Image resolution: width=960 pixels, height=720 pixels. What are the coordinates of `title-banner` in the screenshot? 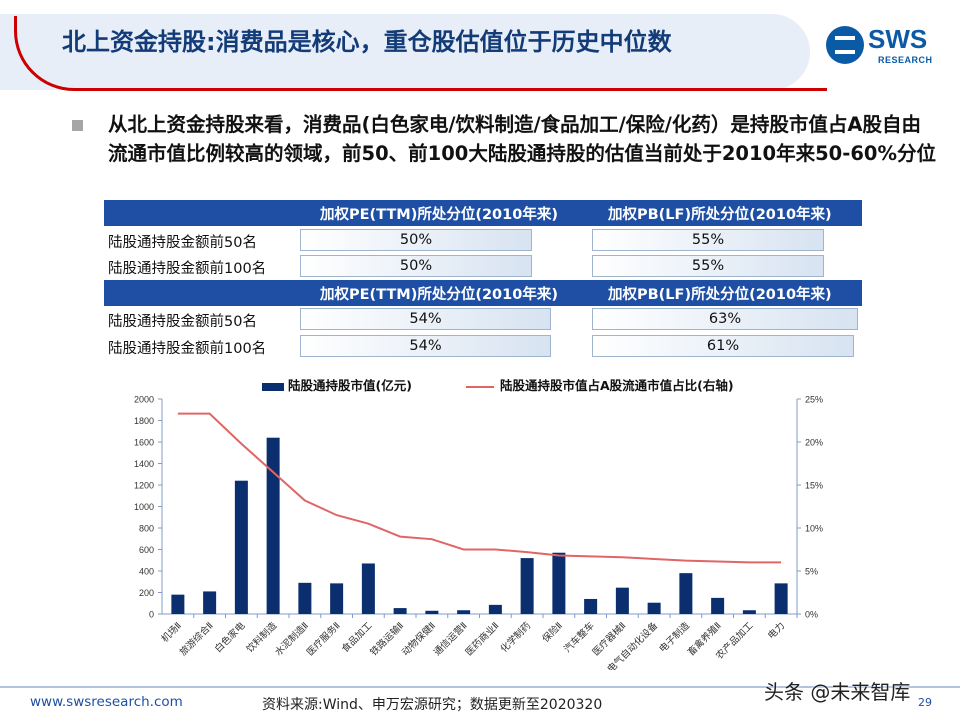 It's located at (413, 52).